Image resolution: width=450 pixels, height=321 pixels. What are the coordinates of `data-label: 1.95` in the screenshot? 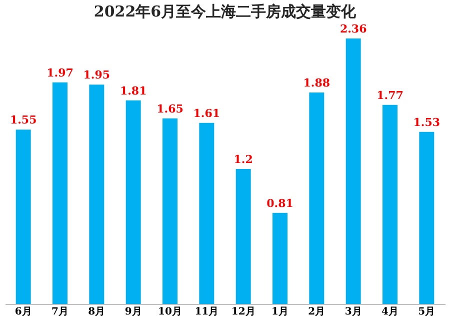 It's located at (96, 75).